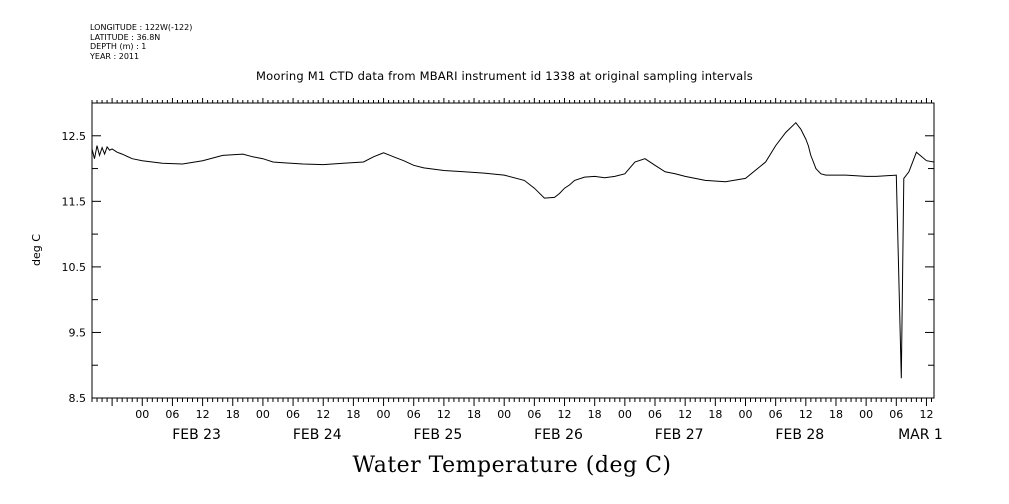  I want to click on x-day-label: FEB 24, so click(317, 435).